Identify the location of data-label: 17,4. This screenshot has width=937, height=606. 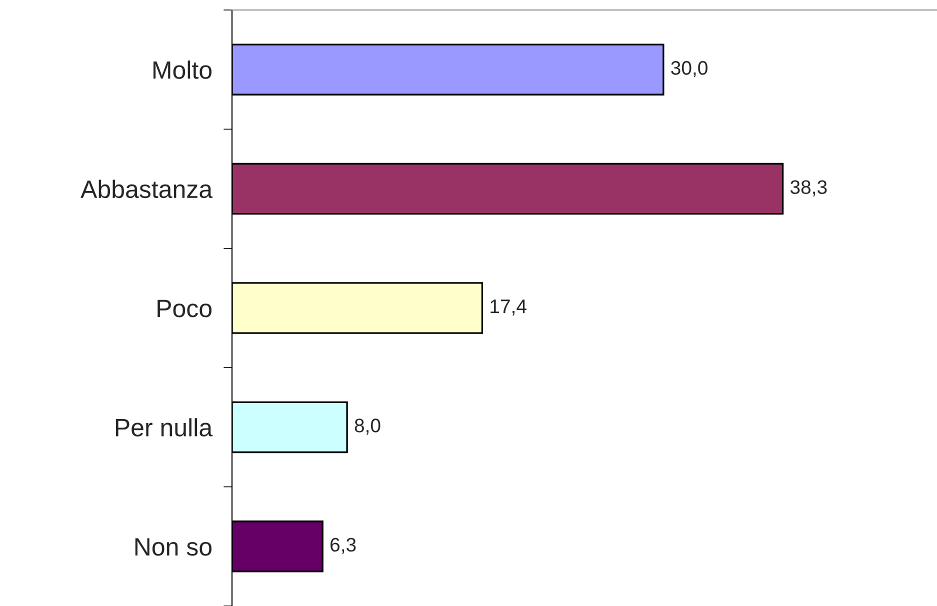
(508, 308).